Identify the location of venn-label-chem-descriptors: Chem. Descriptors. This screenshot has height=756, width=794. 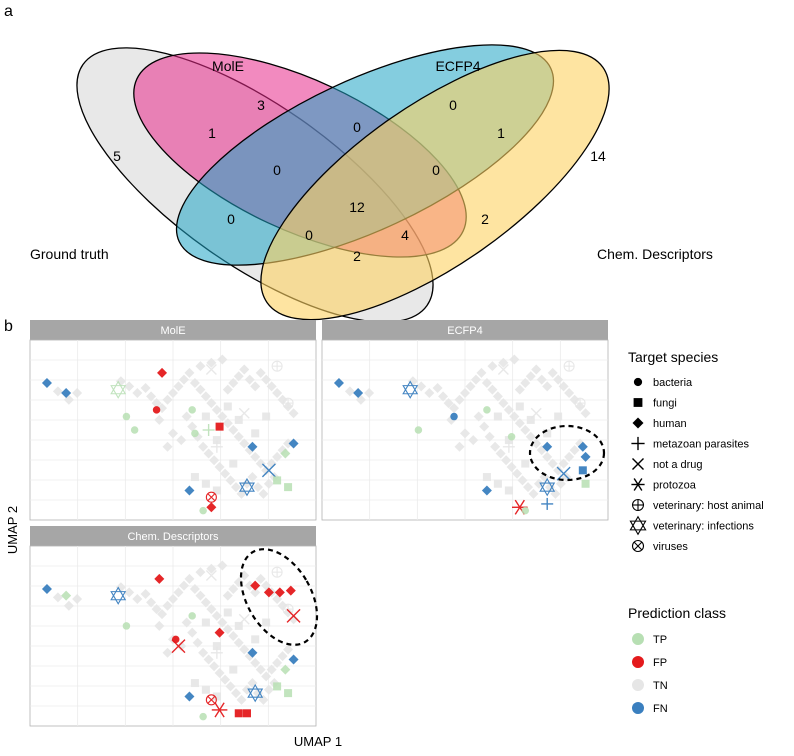
(655, 254).